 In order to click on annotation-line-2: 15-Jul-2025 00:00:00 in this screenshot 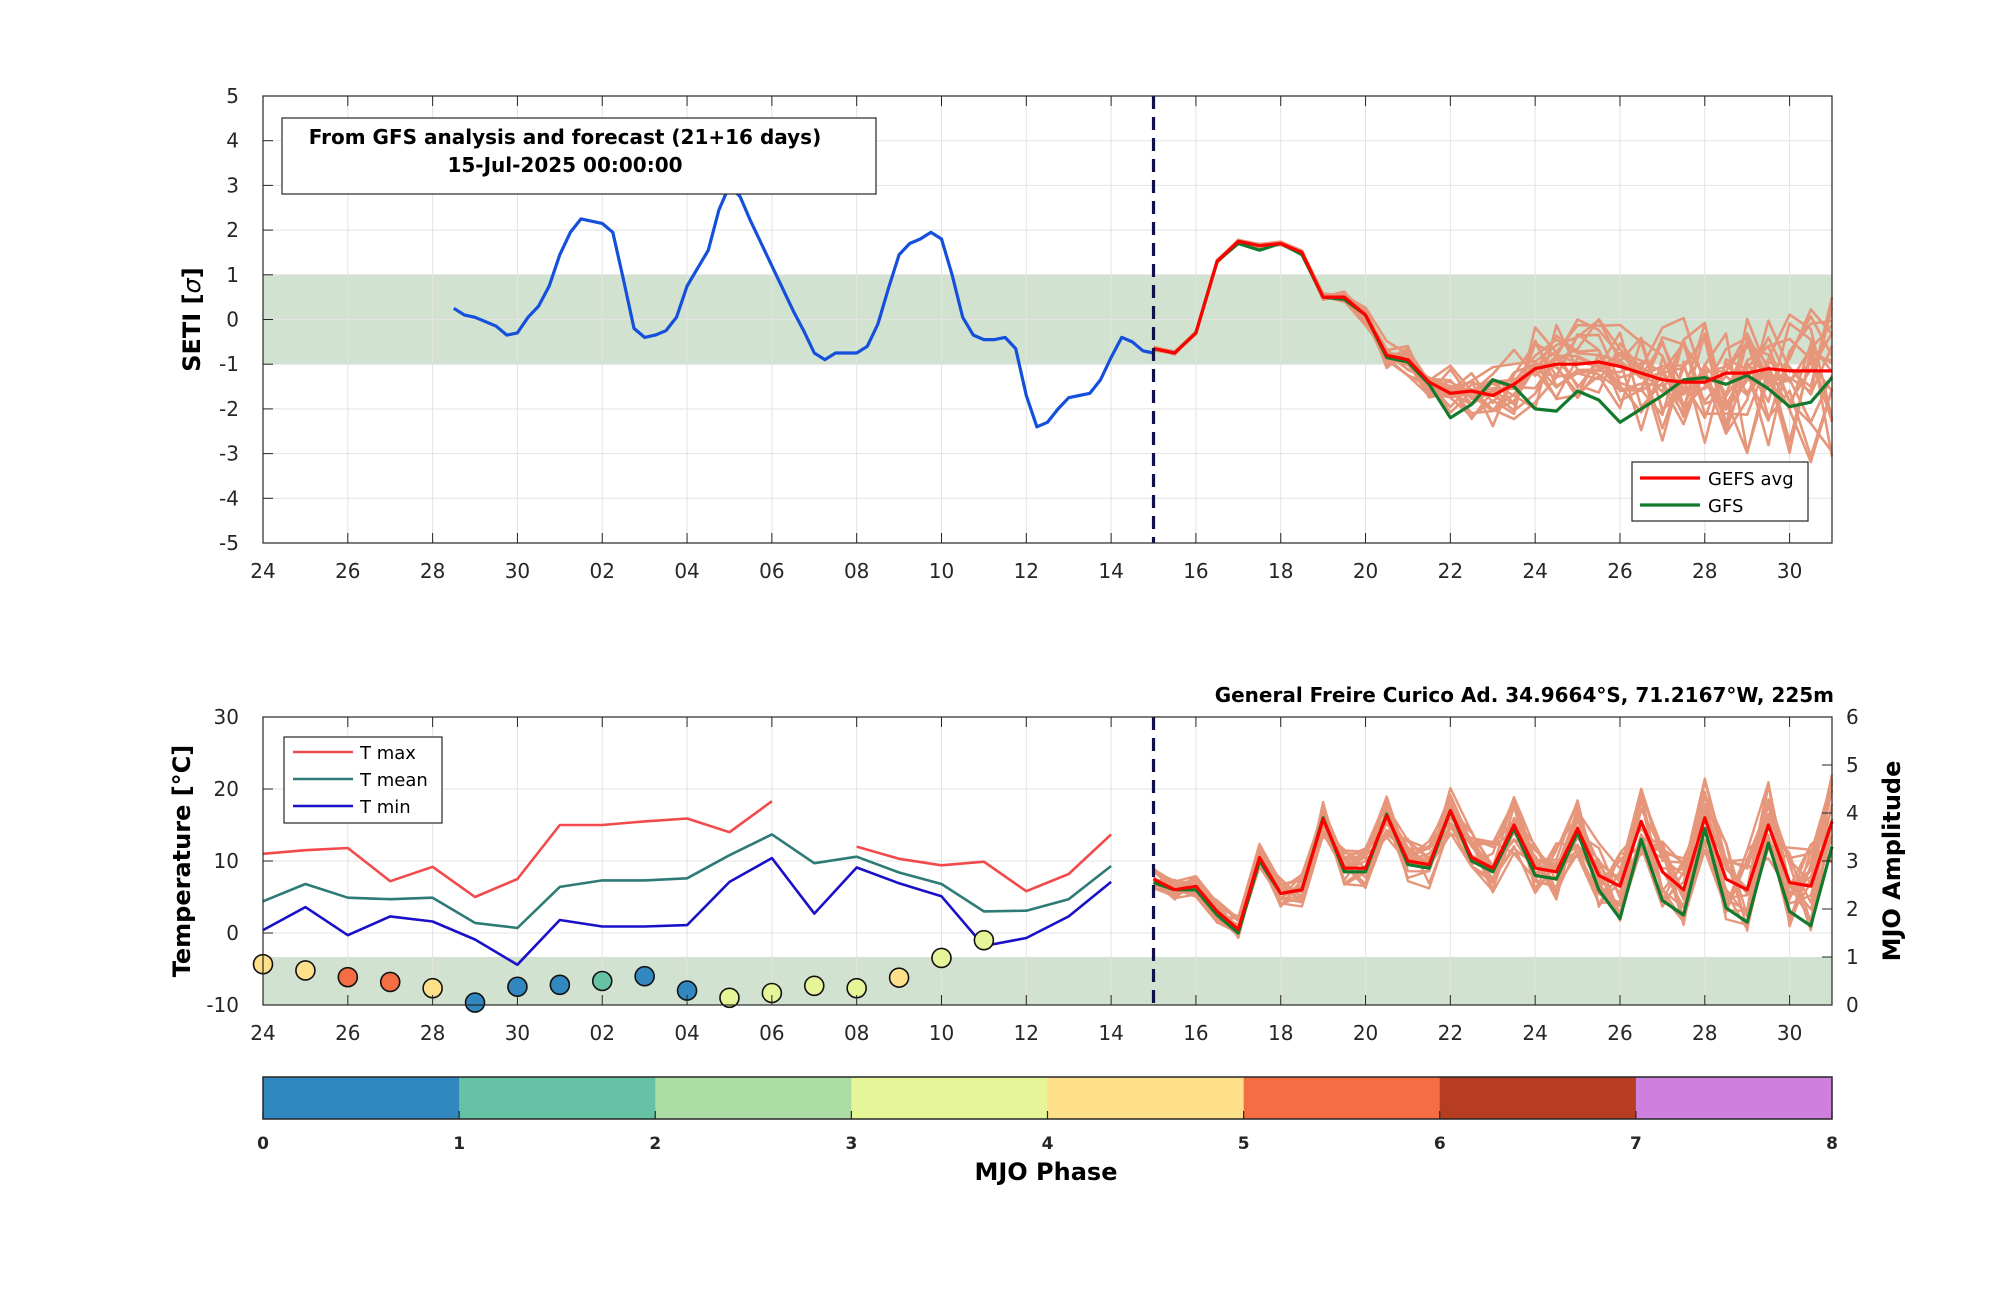, I will do `click(564, 165)`.